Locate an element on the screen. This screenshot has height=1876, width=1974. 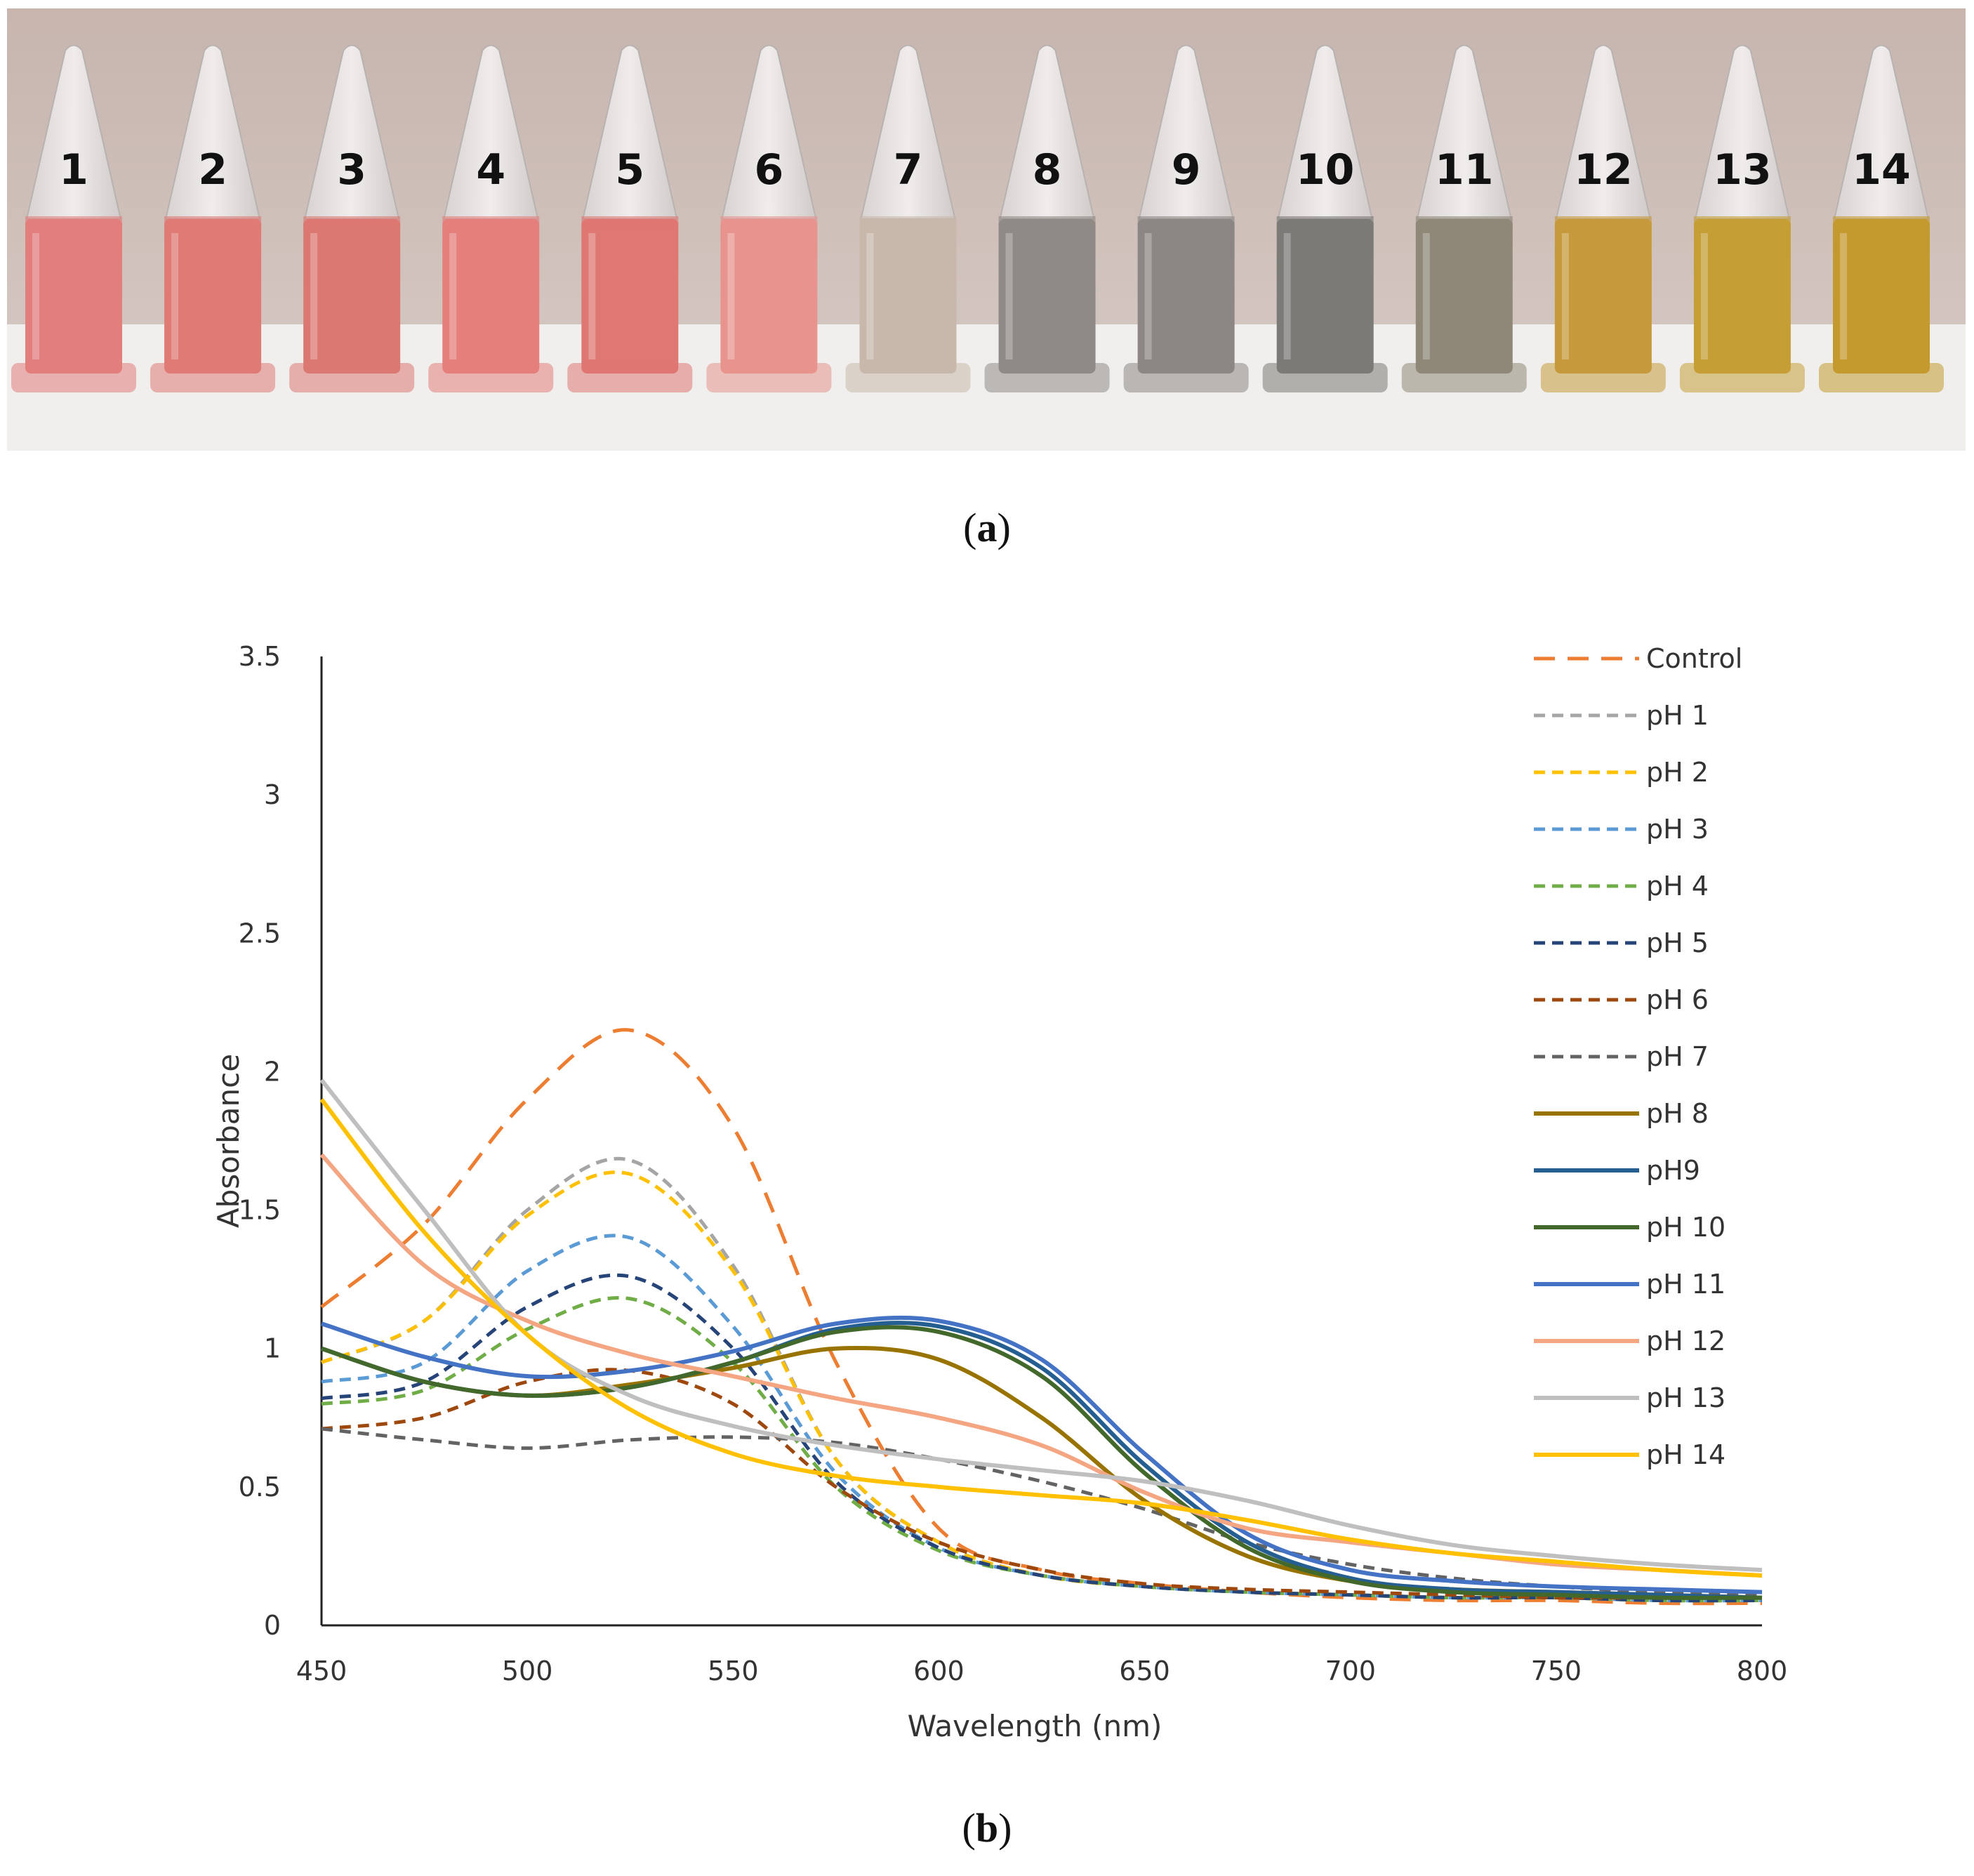
tube-number-14: 14 is located at coordinates (1881, 169).